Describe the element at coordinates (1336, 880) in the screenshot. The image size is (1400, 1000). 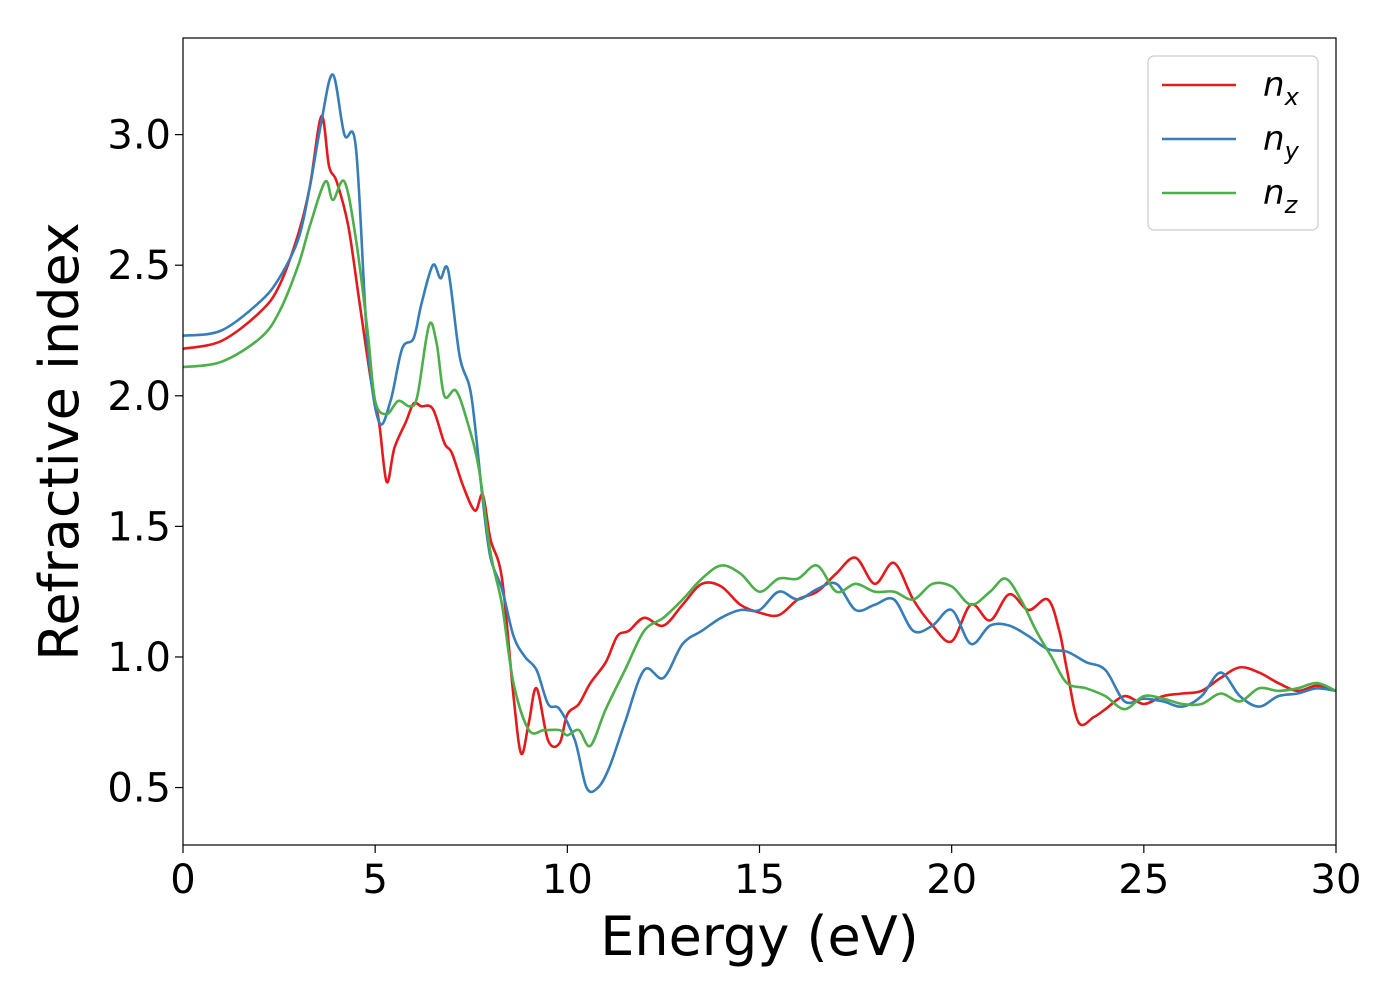
I see `x-tick-label: 30` at that location.